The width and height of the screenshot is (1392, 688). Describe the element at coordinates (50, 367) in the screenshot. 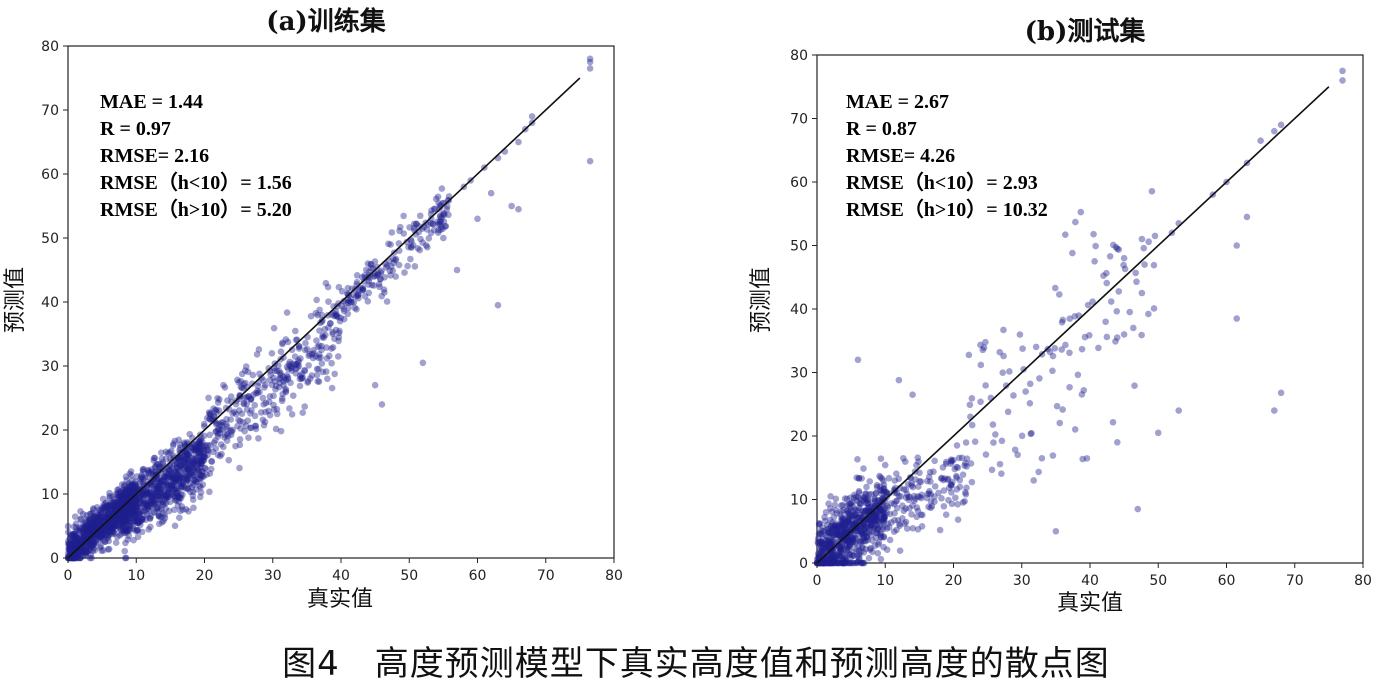

I see `y-tick-label: 30` at that location.